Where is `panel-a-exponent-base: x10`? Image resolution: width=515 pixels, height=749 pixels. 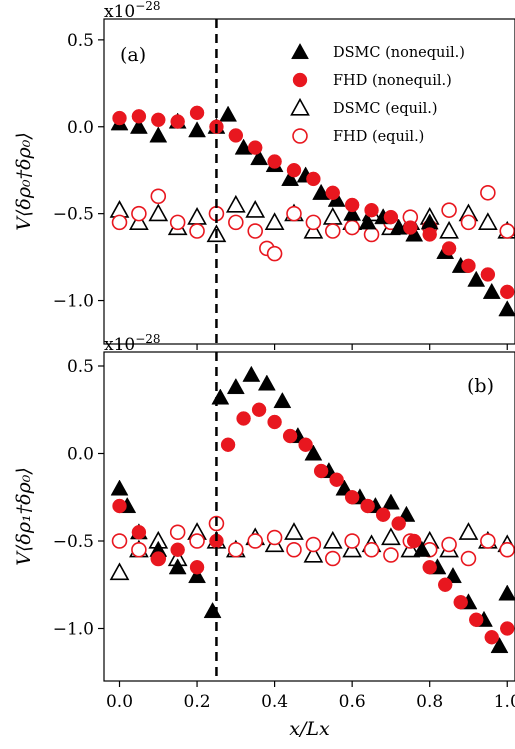 panel-a-exponent-base: x10 is located at coordinates (119, 12).